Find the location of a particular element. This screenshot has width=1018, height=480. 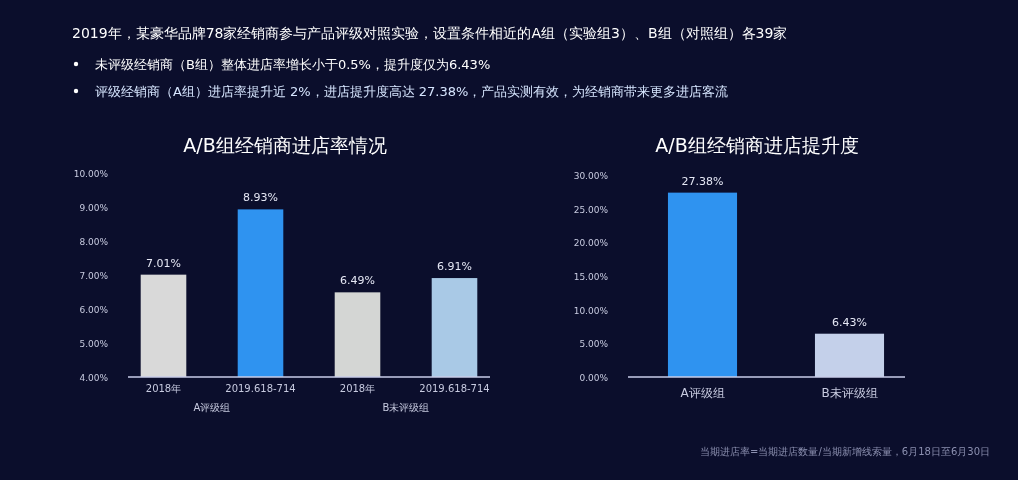

y-tick-label: 25.00% is located at coordinates (591, 209).